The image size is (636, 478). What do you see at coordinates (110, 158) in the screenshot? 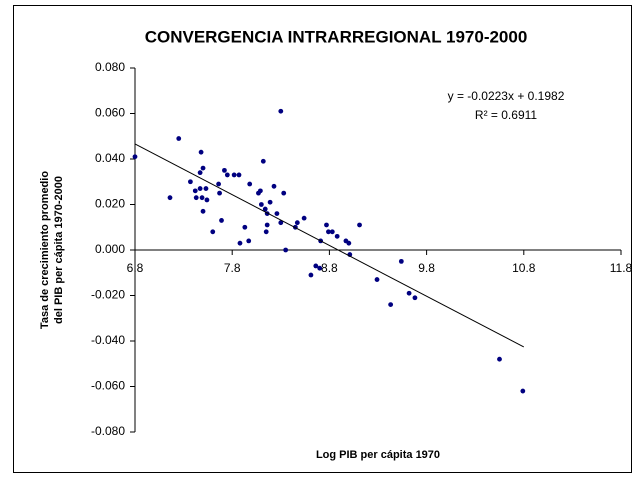
I see `y-tick-label: 0.040` at bounding box center [110, 158].